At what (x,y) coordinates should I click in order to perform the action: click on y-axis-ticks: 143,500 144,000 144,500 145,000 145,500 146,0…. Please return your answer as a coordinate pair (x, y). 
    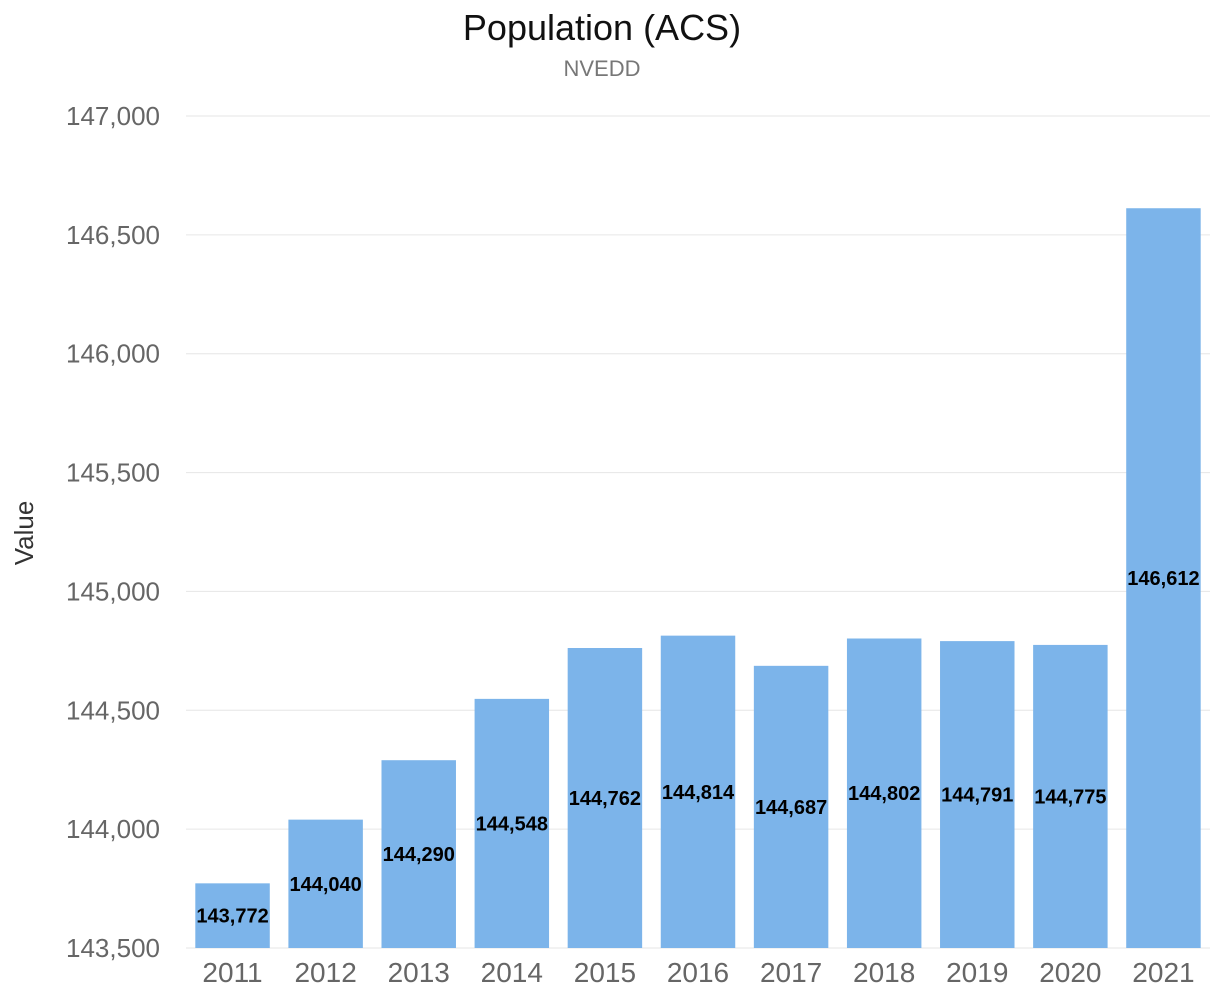
    Looking at the image, I should click on (113, 532).